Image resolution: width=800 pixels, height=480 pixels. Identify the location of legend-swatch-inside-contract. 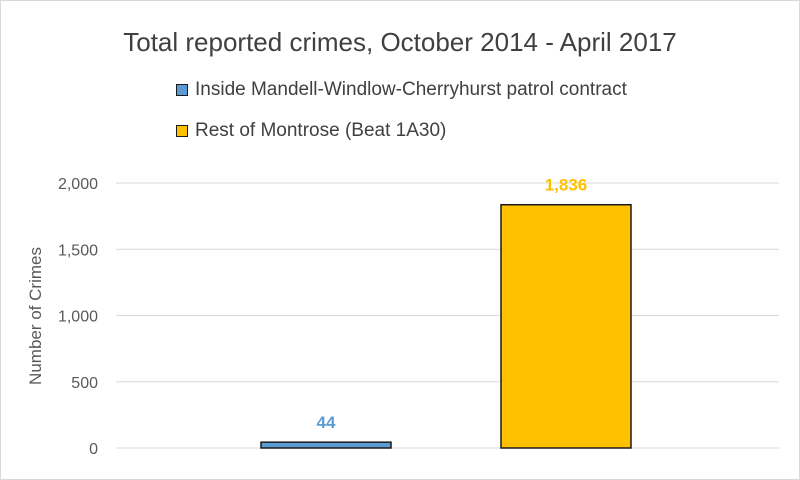
(182, 90).